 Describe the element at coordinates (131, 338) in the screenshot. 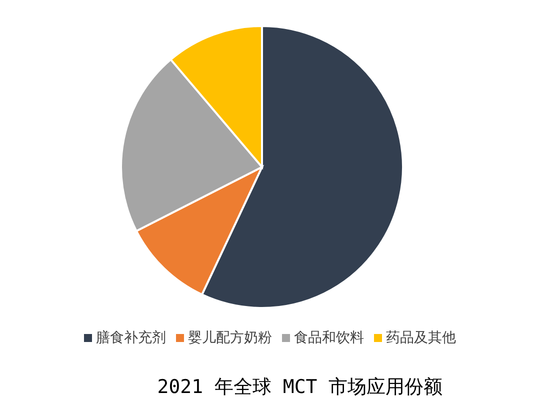

I see `legend-label: 膳食补充剂` at that location.